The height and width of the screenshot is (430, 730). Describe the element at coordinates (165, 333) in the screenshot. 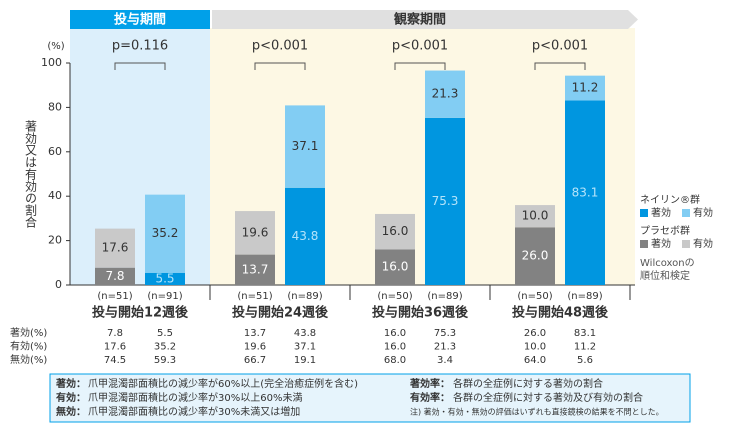

I see `table-cell: 5.5` at that location.